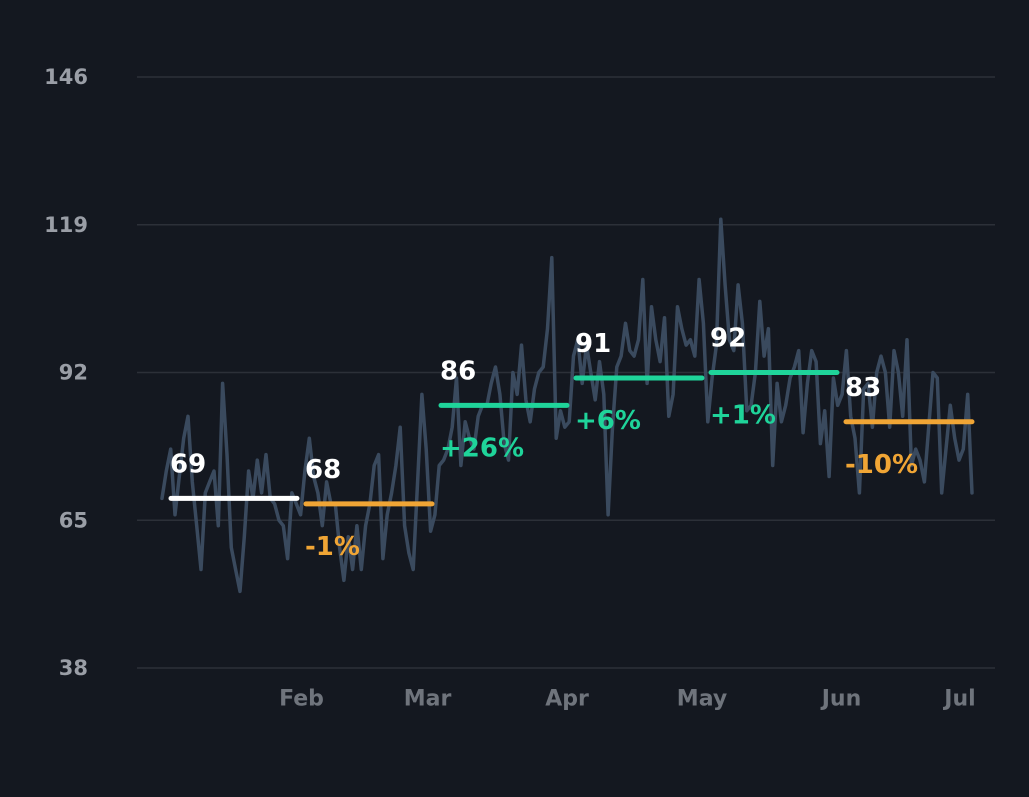 The height and width of the screenshot is (797, 1029). I want to click on segment-value-label: 92, so click(728, 339).